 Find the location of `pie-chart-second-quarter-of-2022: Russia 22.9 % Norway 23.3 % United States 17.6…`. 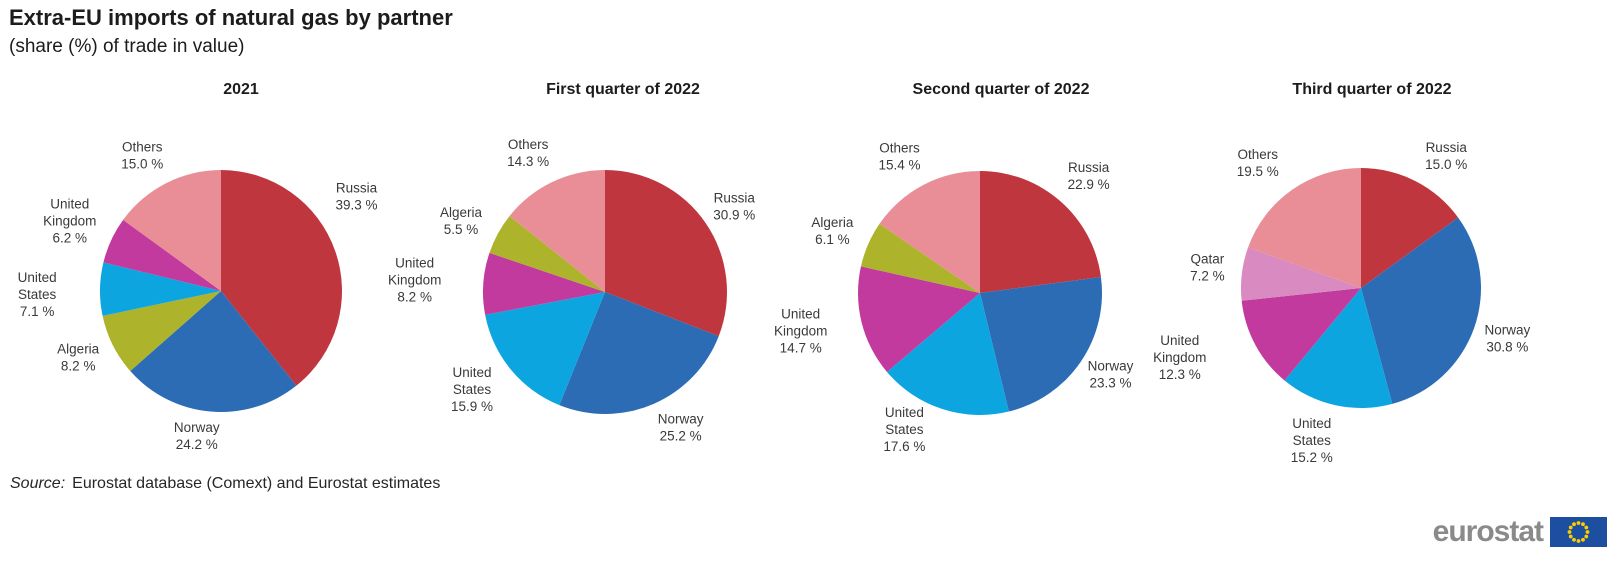

pie-chart-second-quarter-of-2022: Russia 22.9 % Norway 23.3 % United States 17.6… is located at coordinates (954, 297).